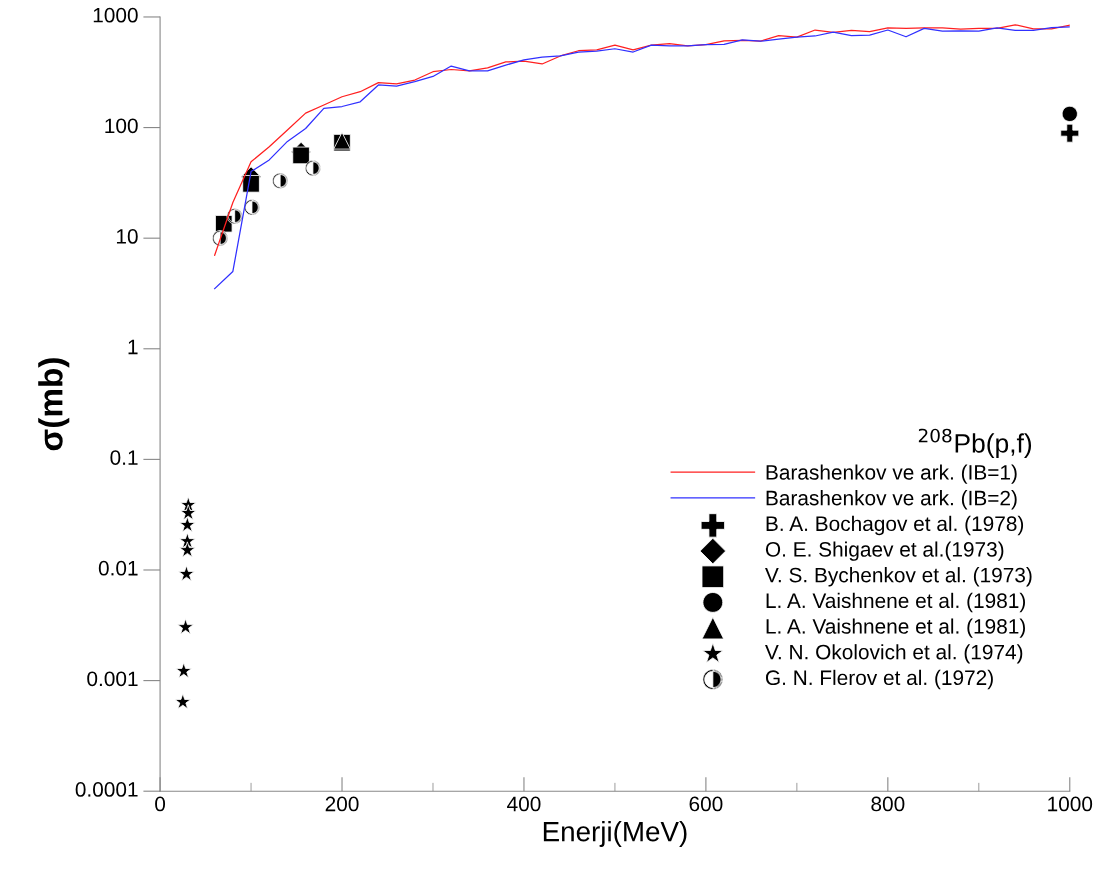 Image resolution: width=1104 pixels, height=893 pixels. I want to click on x-tick-label: 800, so click(888, 804).